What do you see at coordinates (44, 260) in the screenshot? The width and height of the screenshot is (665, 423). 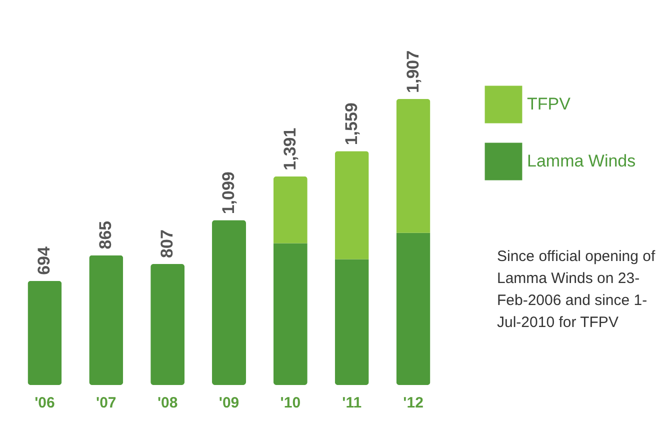 I see `data-label: 694` at bounding box center [44, 260].